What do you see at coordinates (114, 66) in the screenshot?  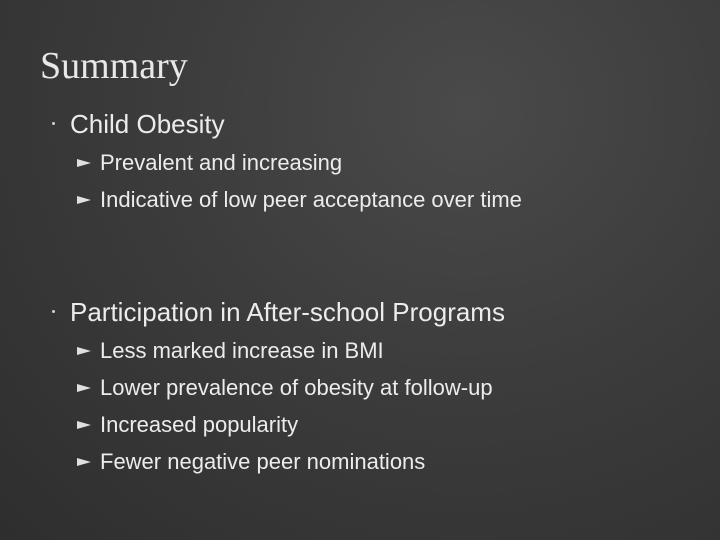 I see `slide-title: Summary` at bounding box center [114, 66].